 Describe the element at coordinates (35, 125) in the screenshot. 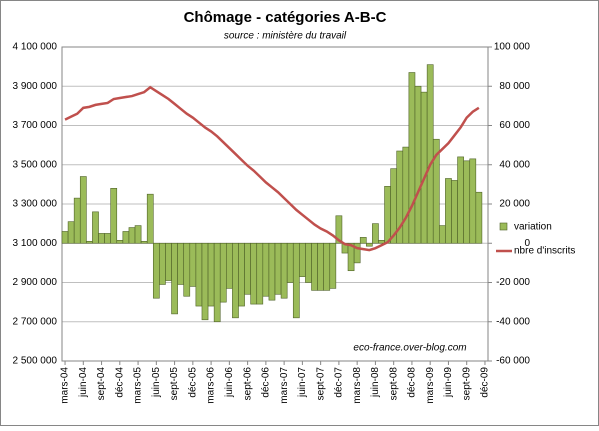

I see `y-tick-label: 3 700 000` at that location.